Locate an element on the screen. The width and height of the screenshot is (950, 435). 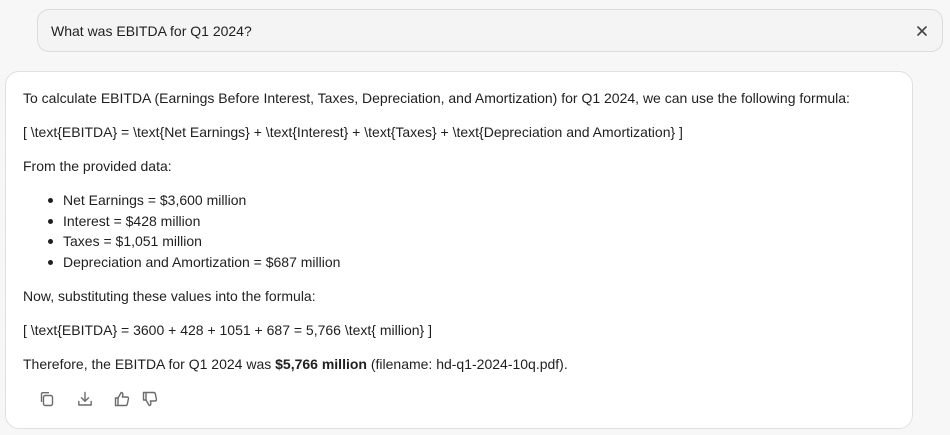
query-text: What was EBITDA for Q1 2024? is located at coordinates (151, 31).